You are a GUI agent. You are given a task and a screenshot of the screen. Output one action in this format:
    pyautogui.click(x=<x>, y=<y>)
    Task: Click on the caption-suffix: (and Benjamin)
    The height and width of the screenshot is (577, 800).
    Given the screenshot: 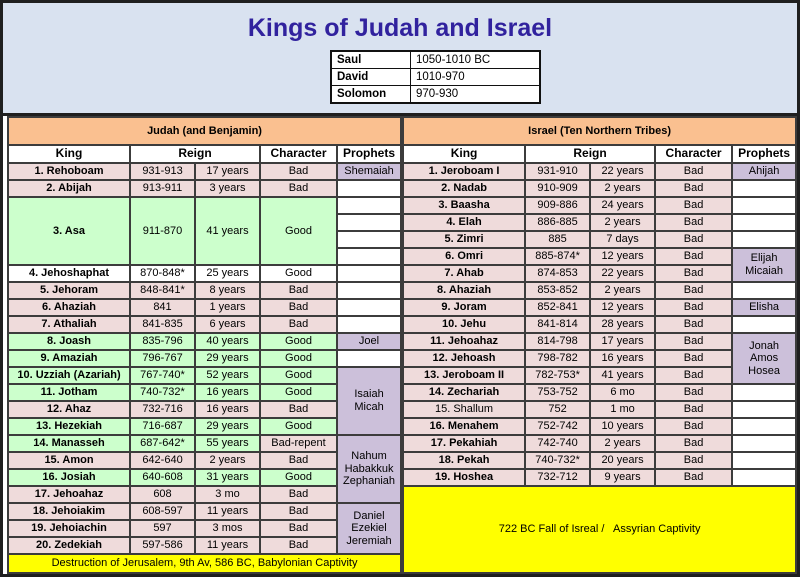 What is the action you would take?
    pyautogui.click(x=220, y=130)
    